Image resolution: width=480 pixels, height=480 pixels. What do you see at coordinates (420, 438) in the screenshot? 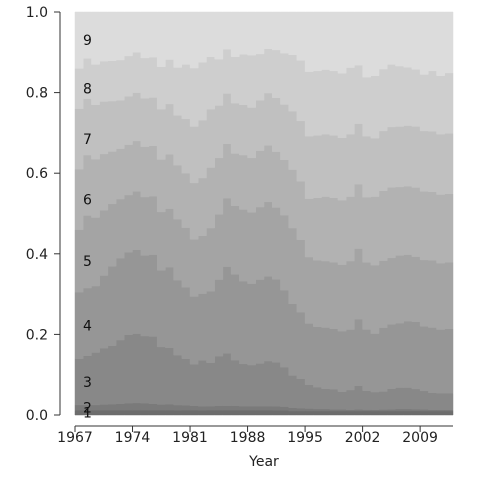
I see `x-tick-label: 2009` at bounding box center [420, 438].